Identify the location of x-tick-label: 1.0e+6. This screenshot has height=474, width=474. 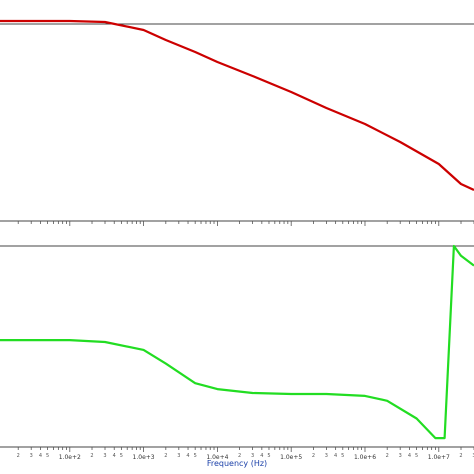
(365, 457).